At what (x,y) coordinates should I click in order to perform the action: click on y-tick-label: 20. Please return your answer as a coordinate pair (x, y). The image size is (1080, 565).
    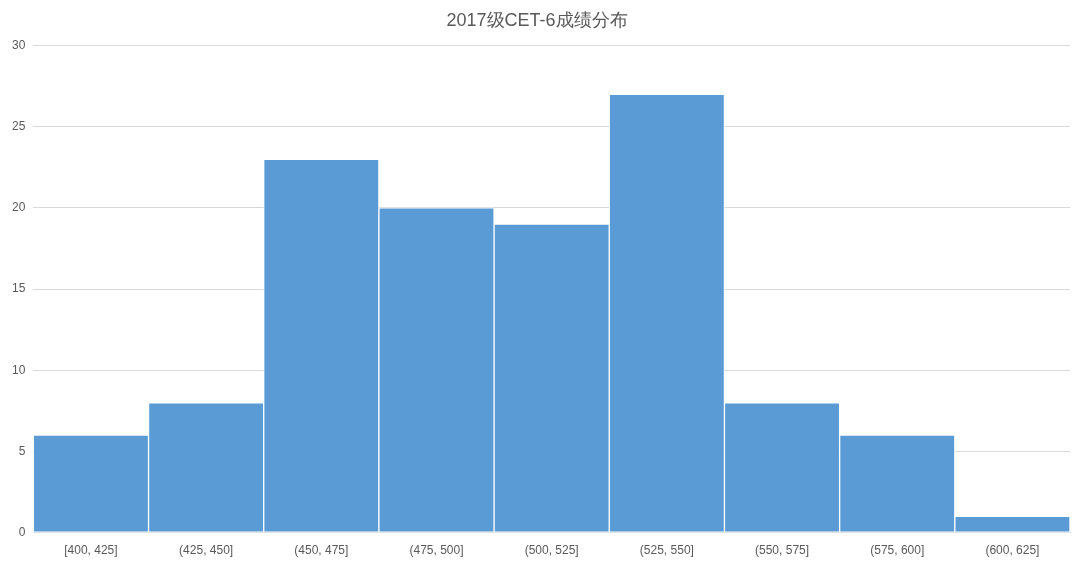
    Looking at the image, I should click on (18, 207).